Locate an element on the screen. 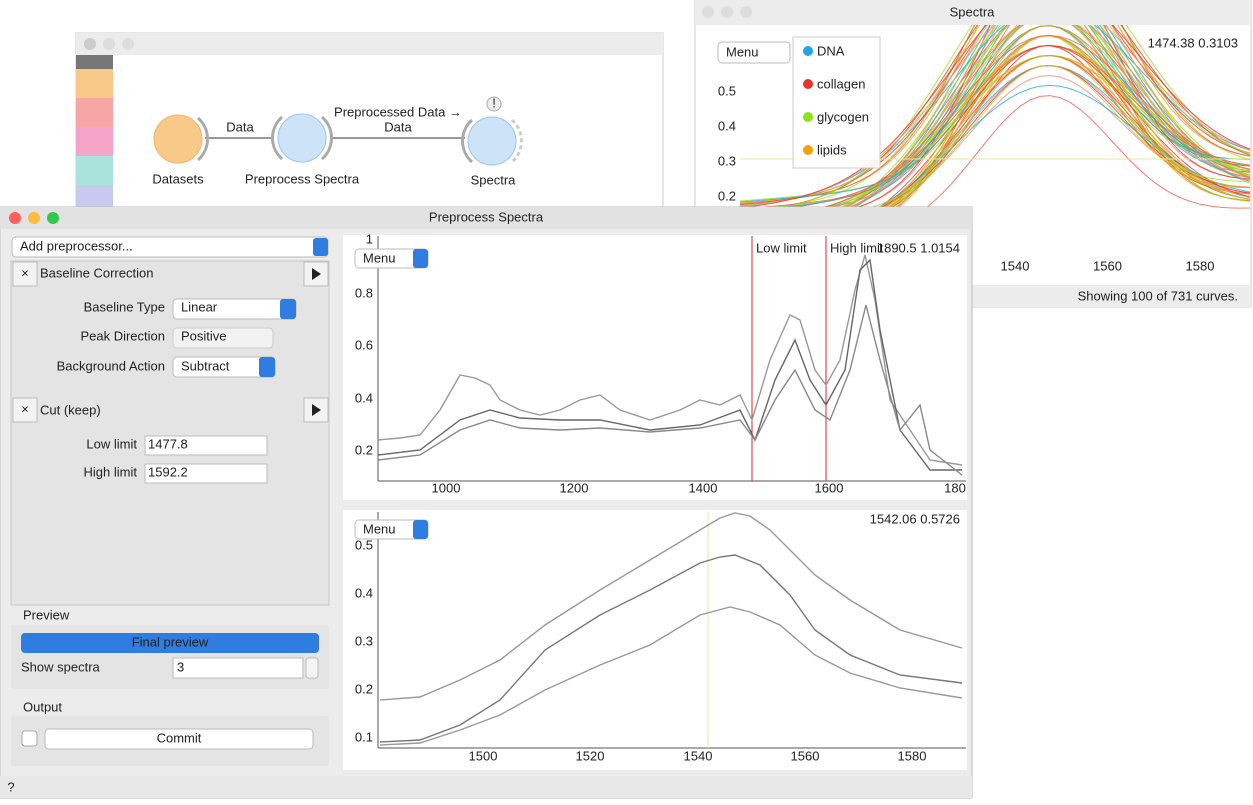  auto-commit-checkbox is located at coordinates (29, 738).